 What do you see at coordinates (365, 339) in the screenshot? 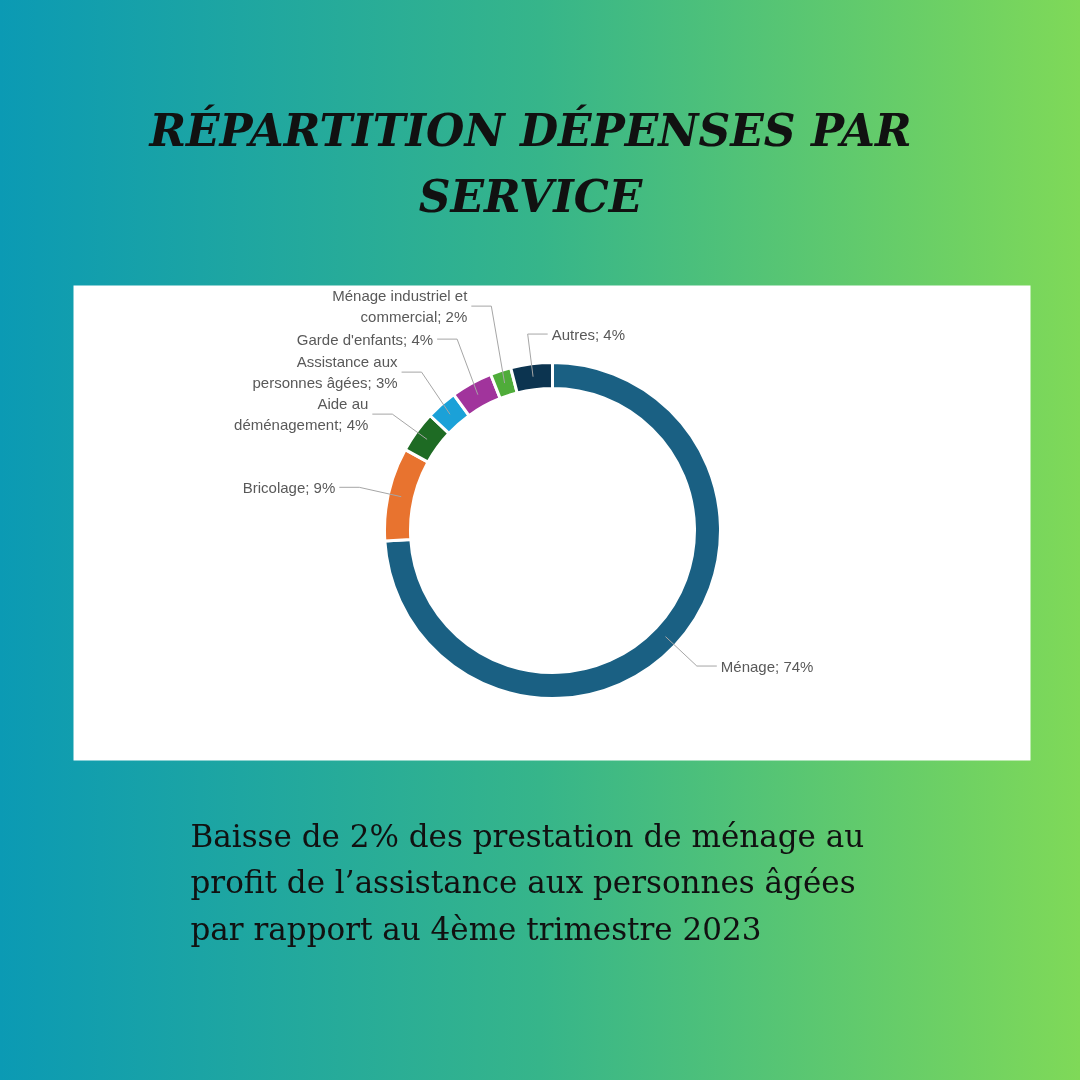
I see `slice-label: Garde d'enfants; 4%` at bounding box center [365, 339].